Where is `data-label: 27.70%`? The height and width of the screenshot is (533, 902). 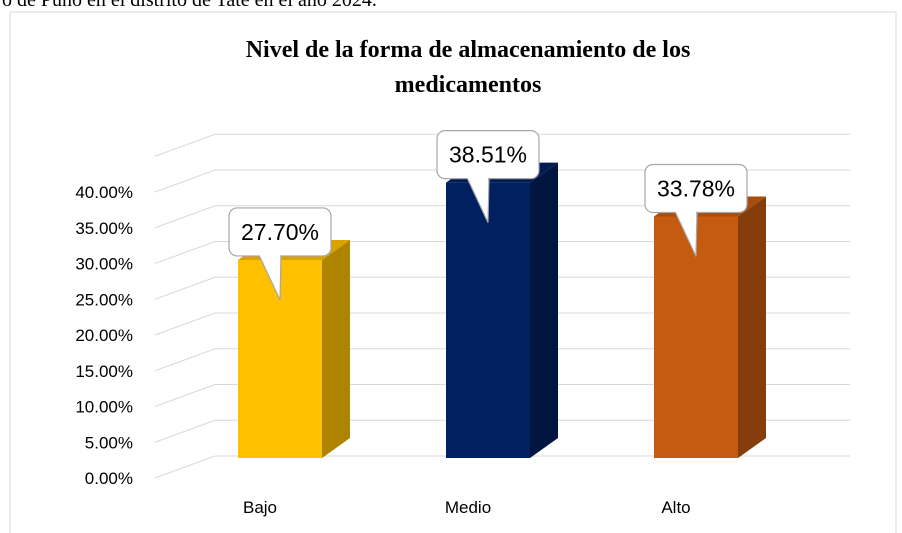
data-label: 27.70% is located at coordinates (280, 232).